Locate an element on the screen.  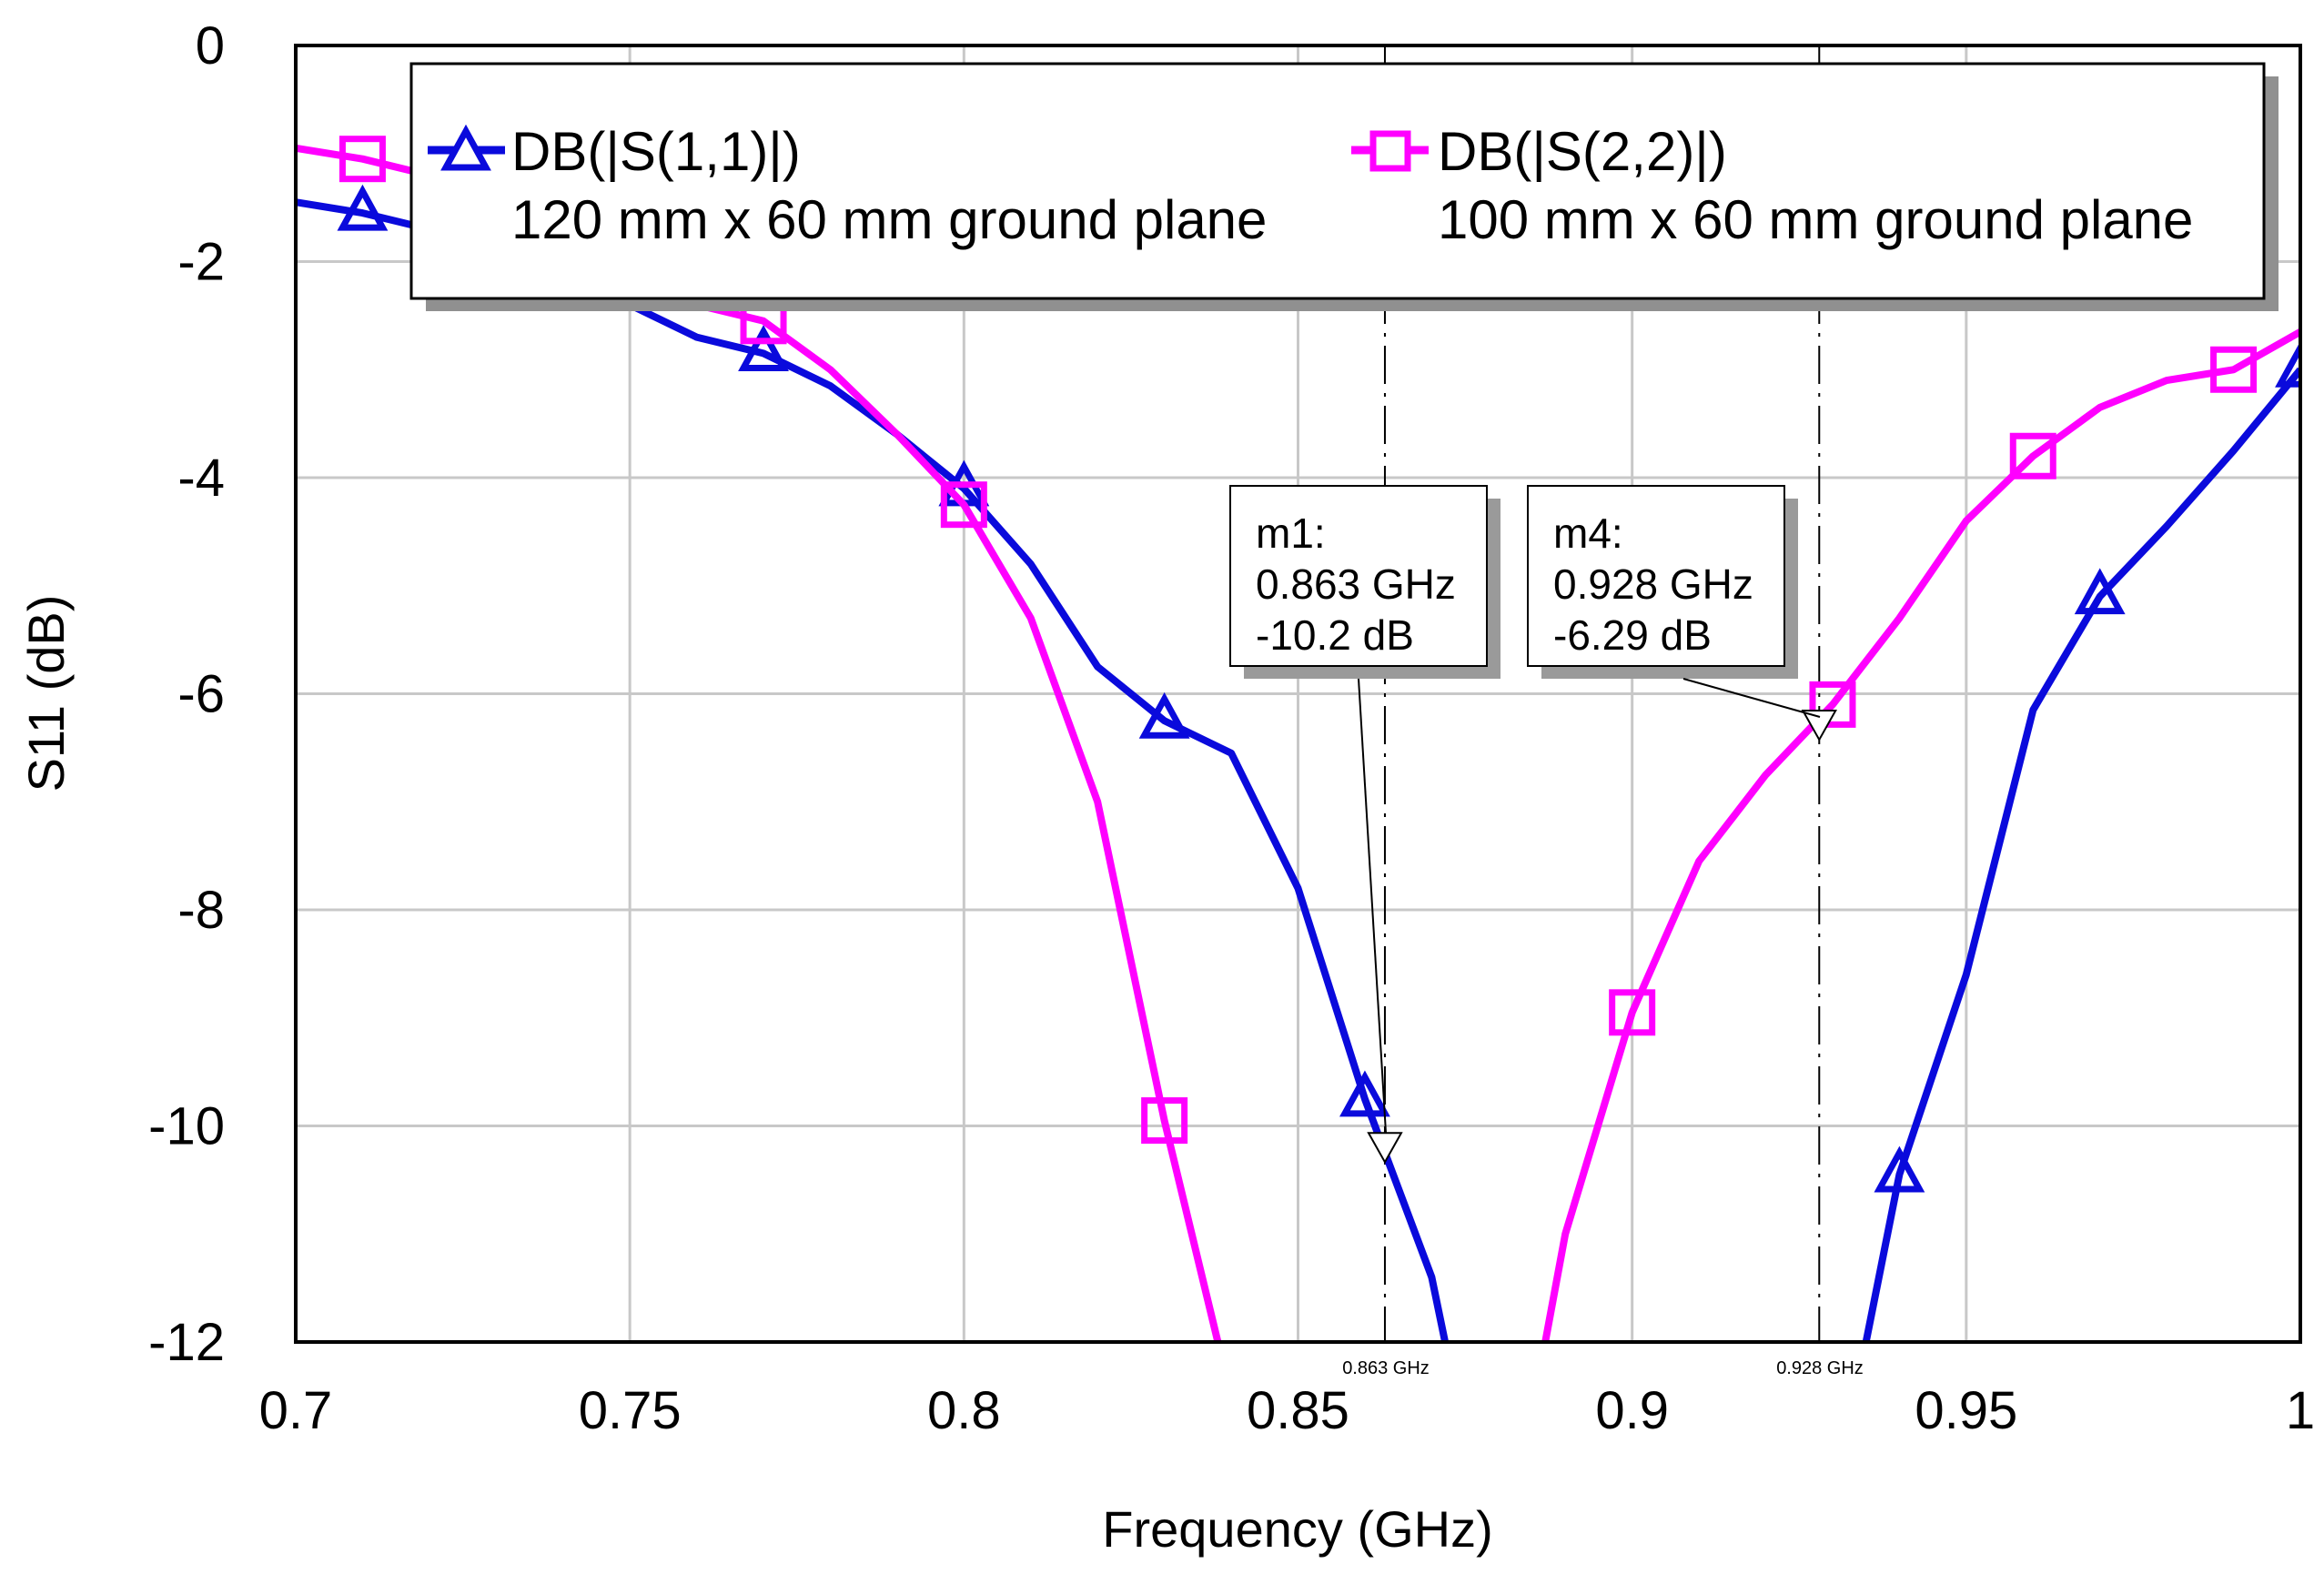
y-tick-label: -12 is located at coordinates (186, 1342).